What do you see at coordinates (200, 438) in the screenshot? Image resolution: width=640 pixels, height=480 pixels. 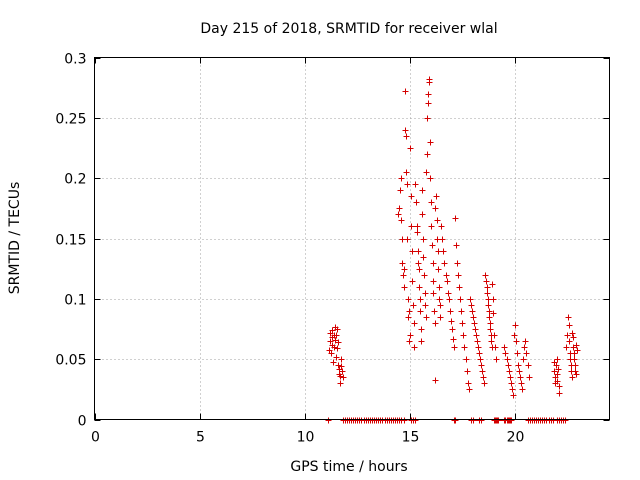 I see `x-tick-label: 5` at bounding box center [200, 438].